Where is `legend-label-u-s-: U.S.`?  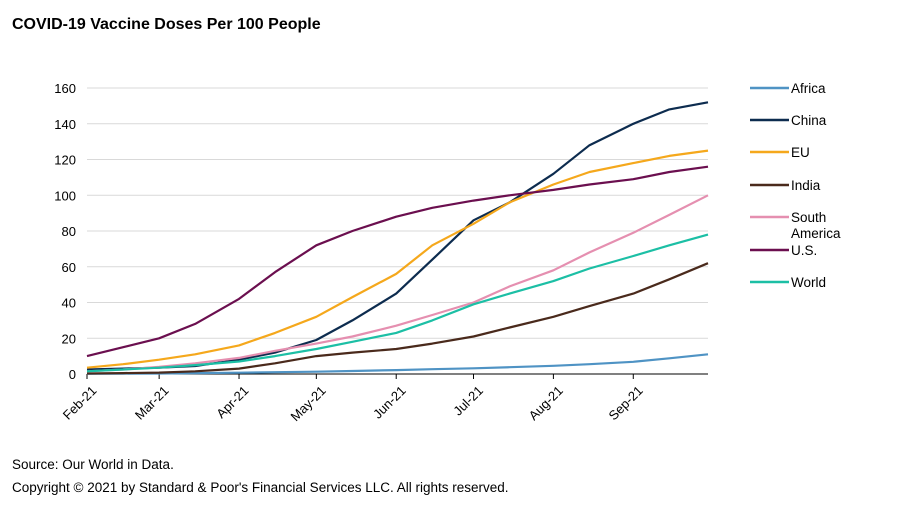 legend-label-u-s-: U.S. is located at coordinates (804, 250).